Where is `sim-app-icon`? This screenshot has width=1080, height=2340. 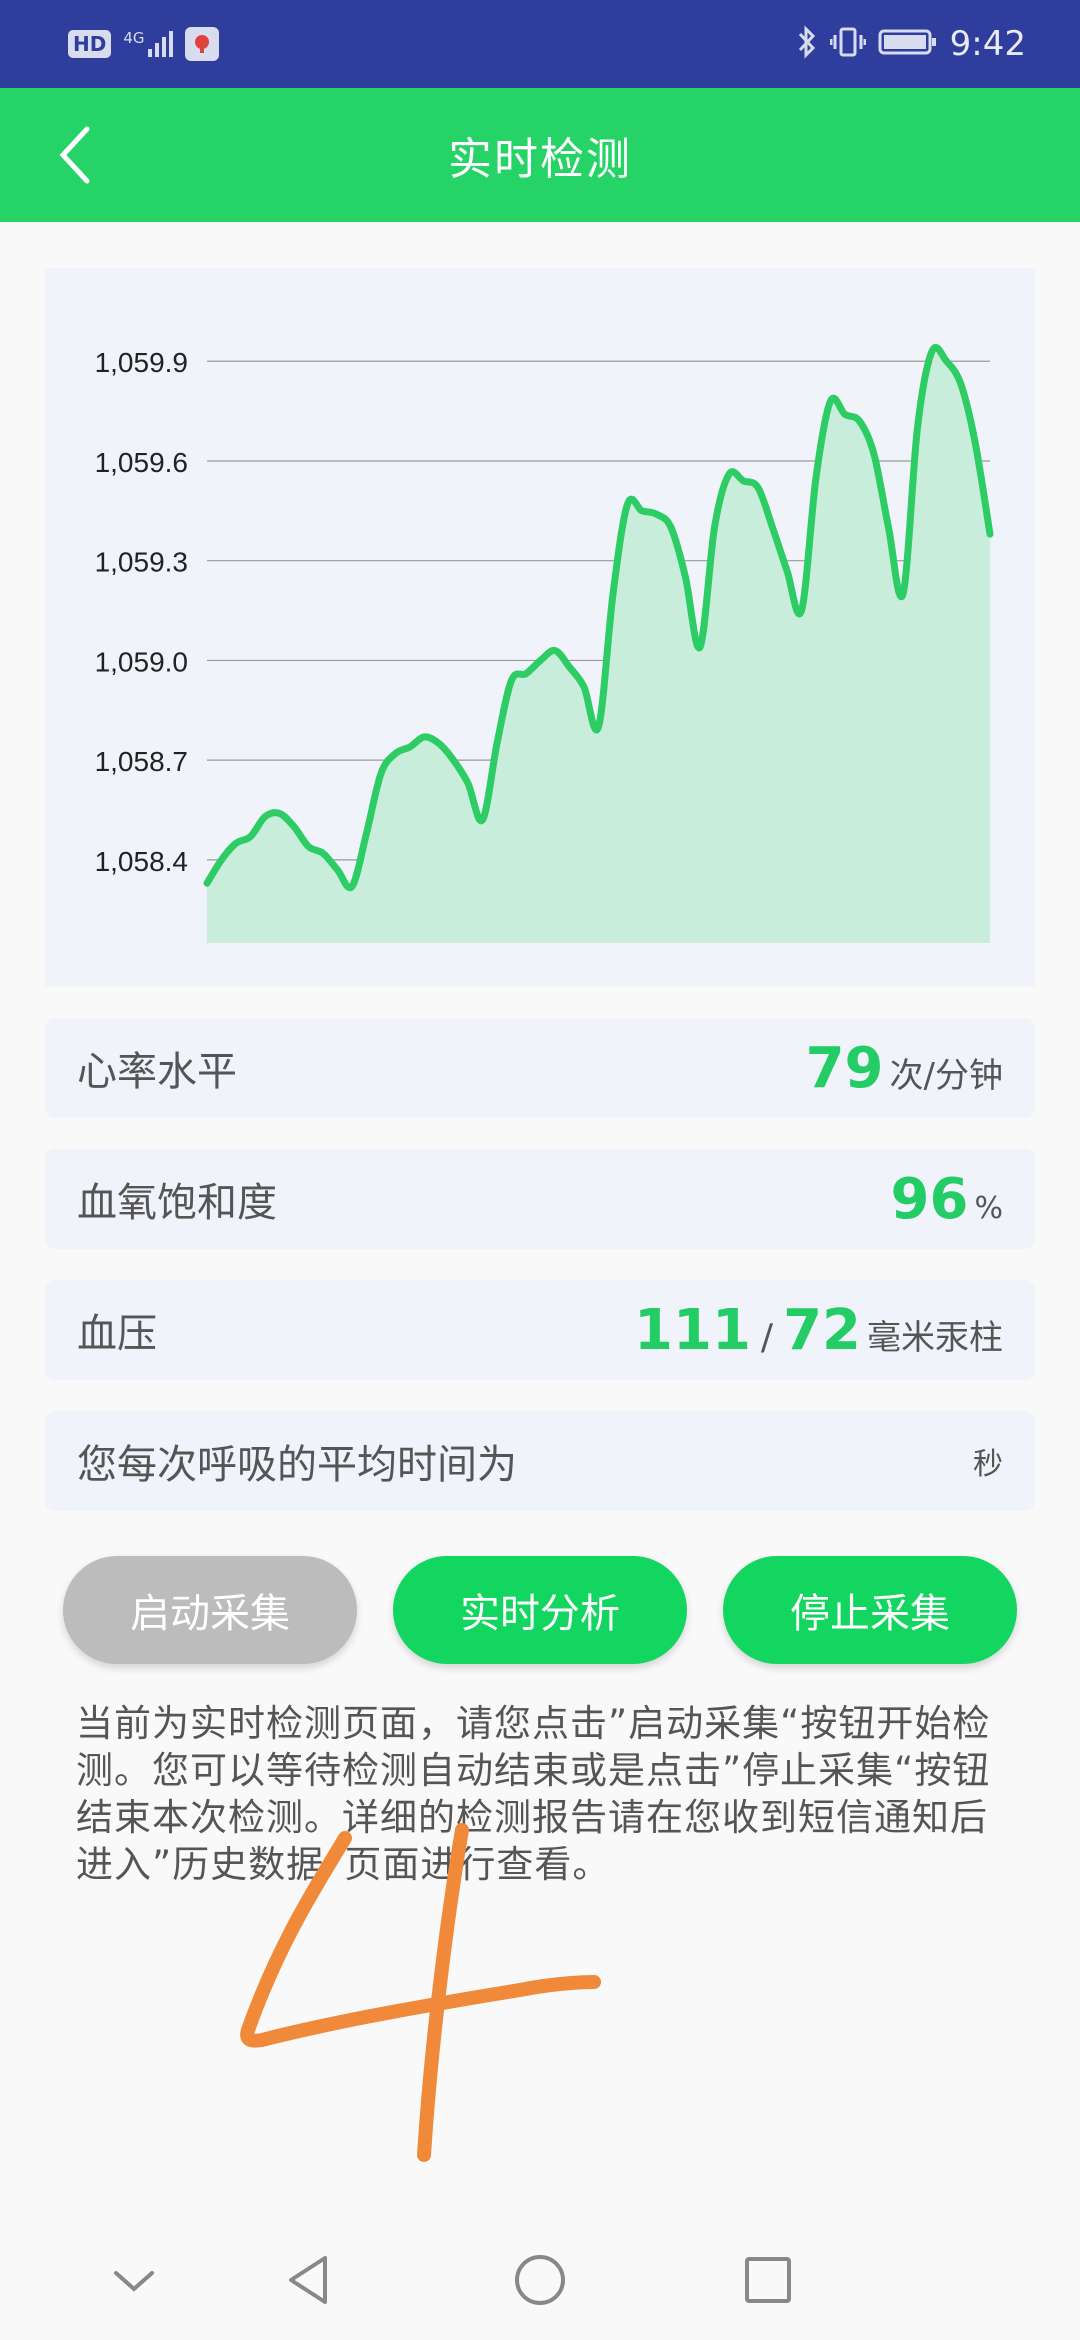 sim-app-icon is located at coordinates (201, 44).